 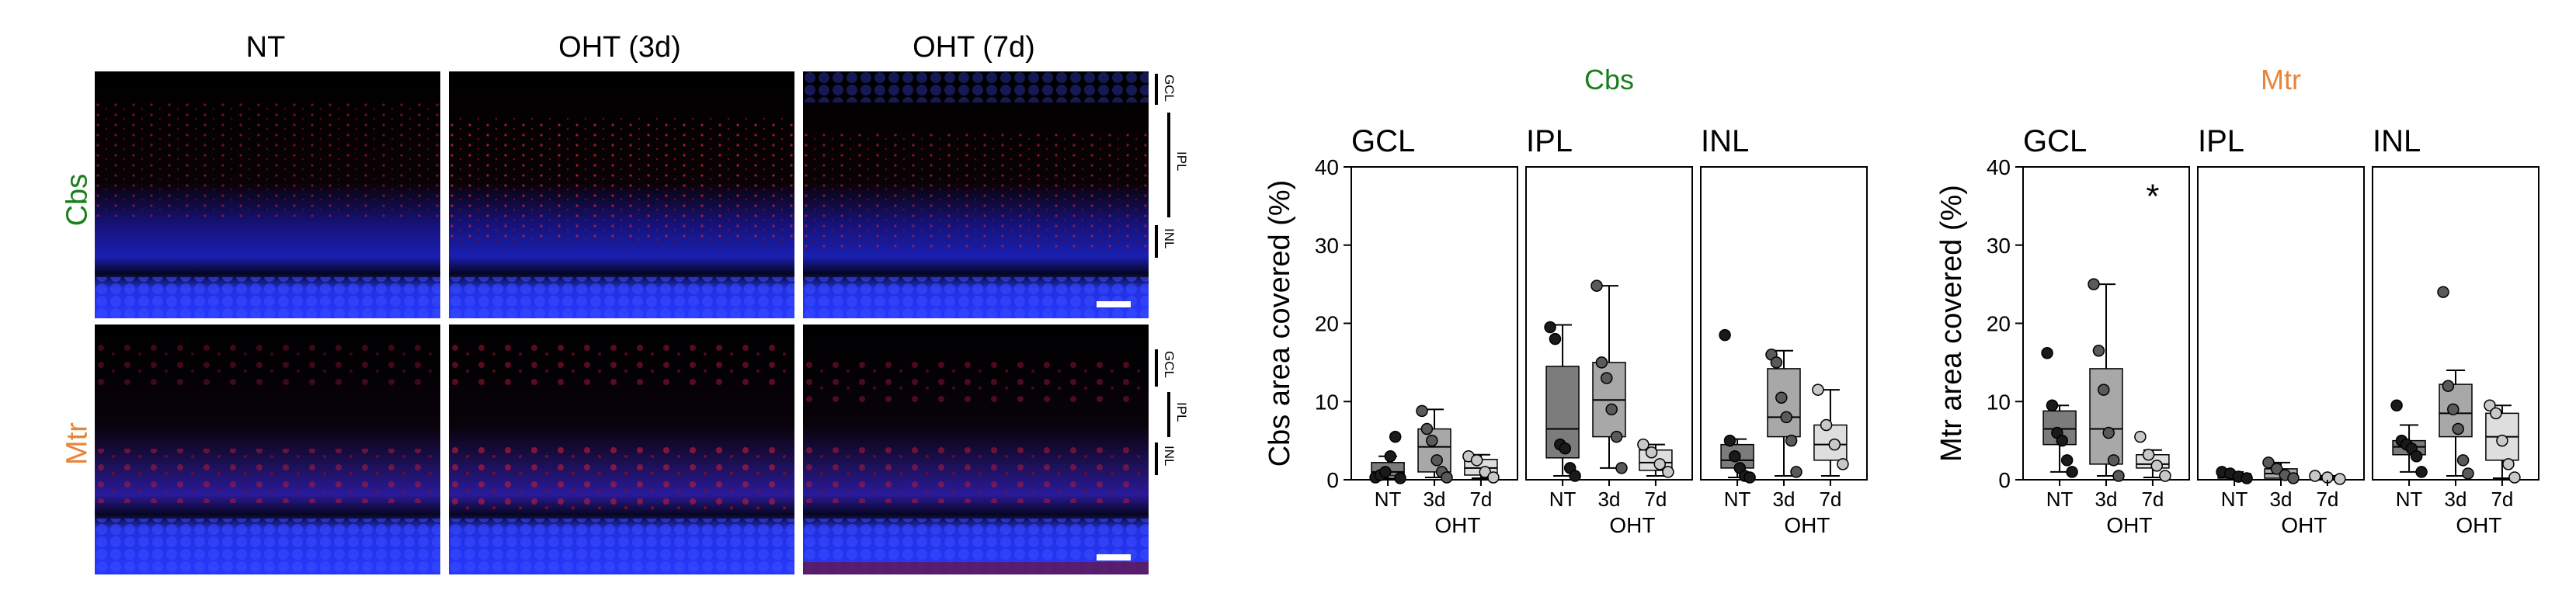 What do you see at coordinates (1609, 79) in the screenshot?
I see `chart-title: Cbs` at bounding box center [1609, 79].